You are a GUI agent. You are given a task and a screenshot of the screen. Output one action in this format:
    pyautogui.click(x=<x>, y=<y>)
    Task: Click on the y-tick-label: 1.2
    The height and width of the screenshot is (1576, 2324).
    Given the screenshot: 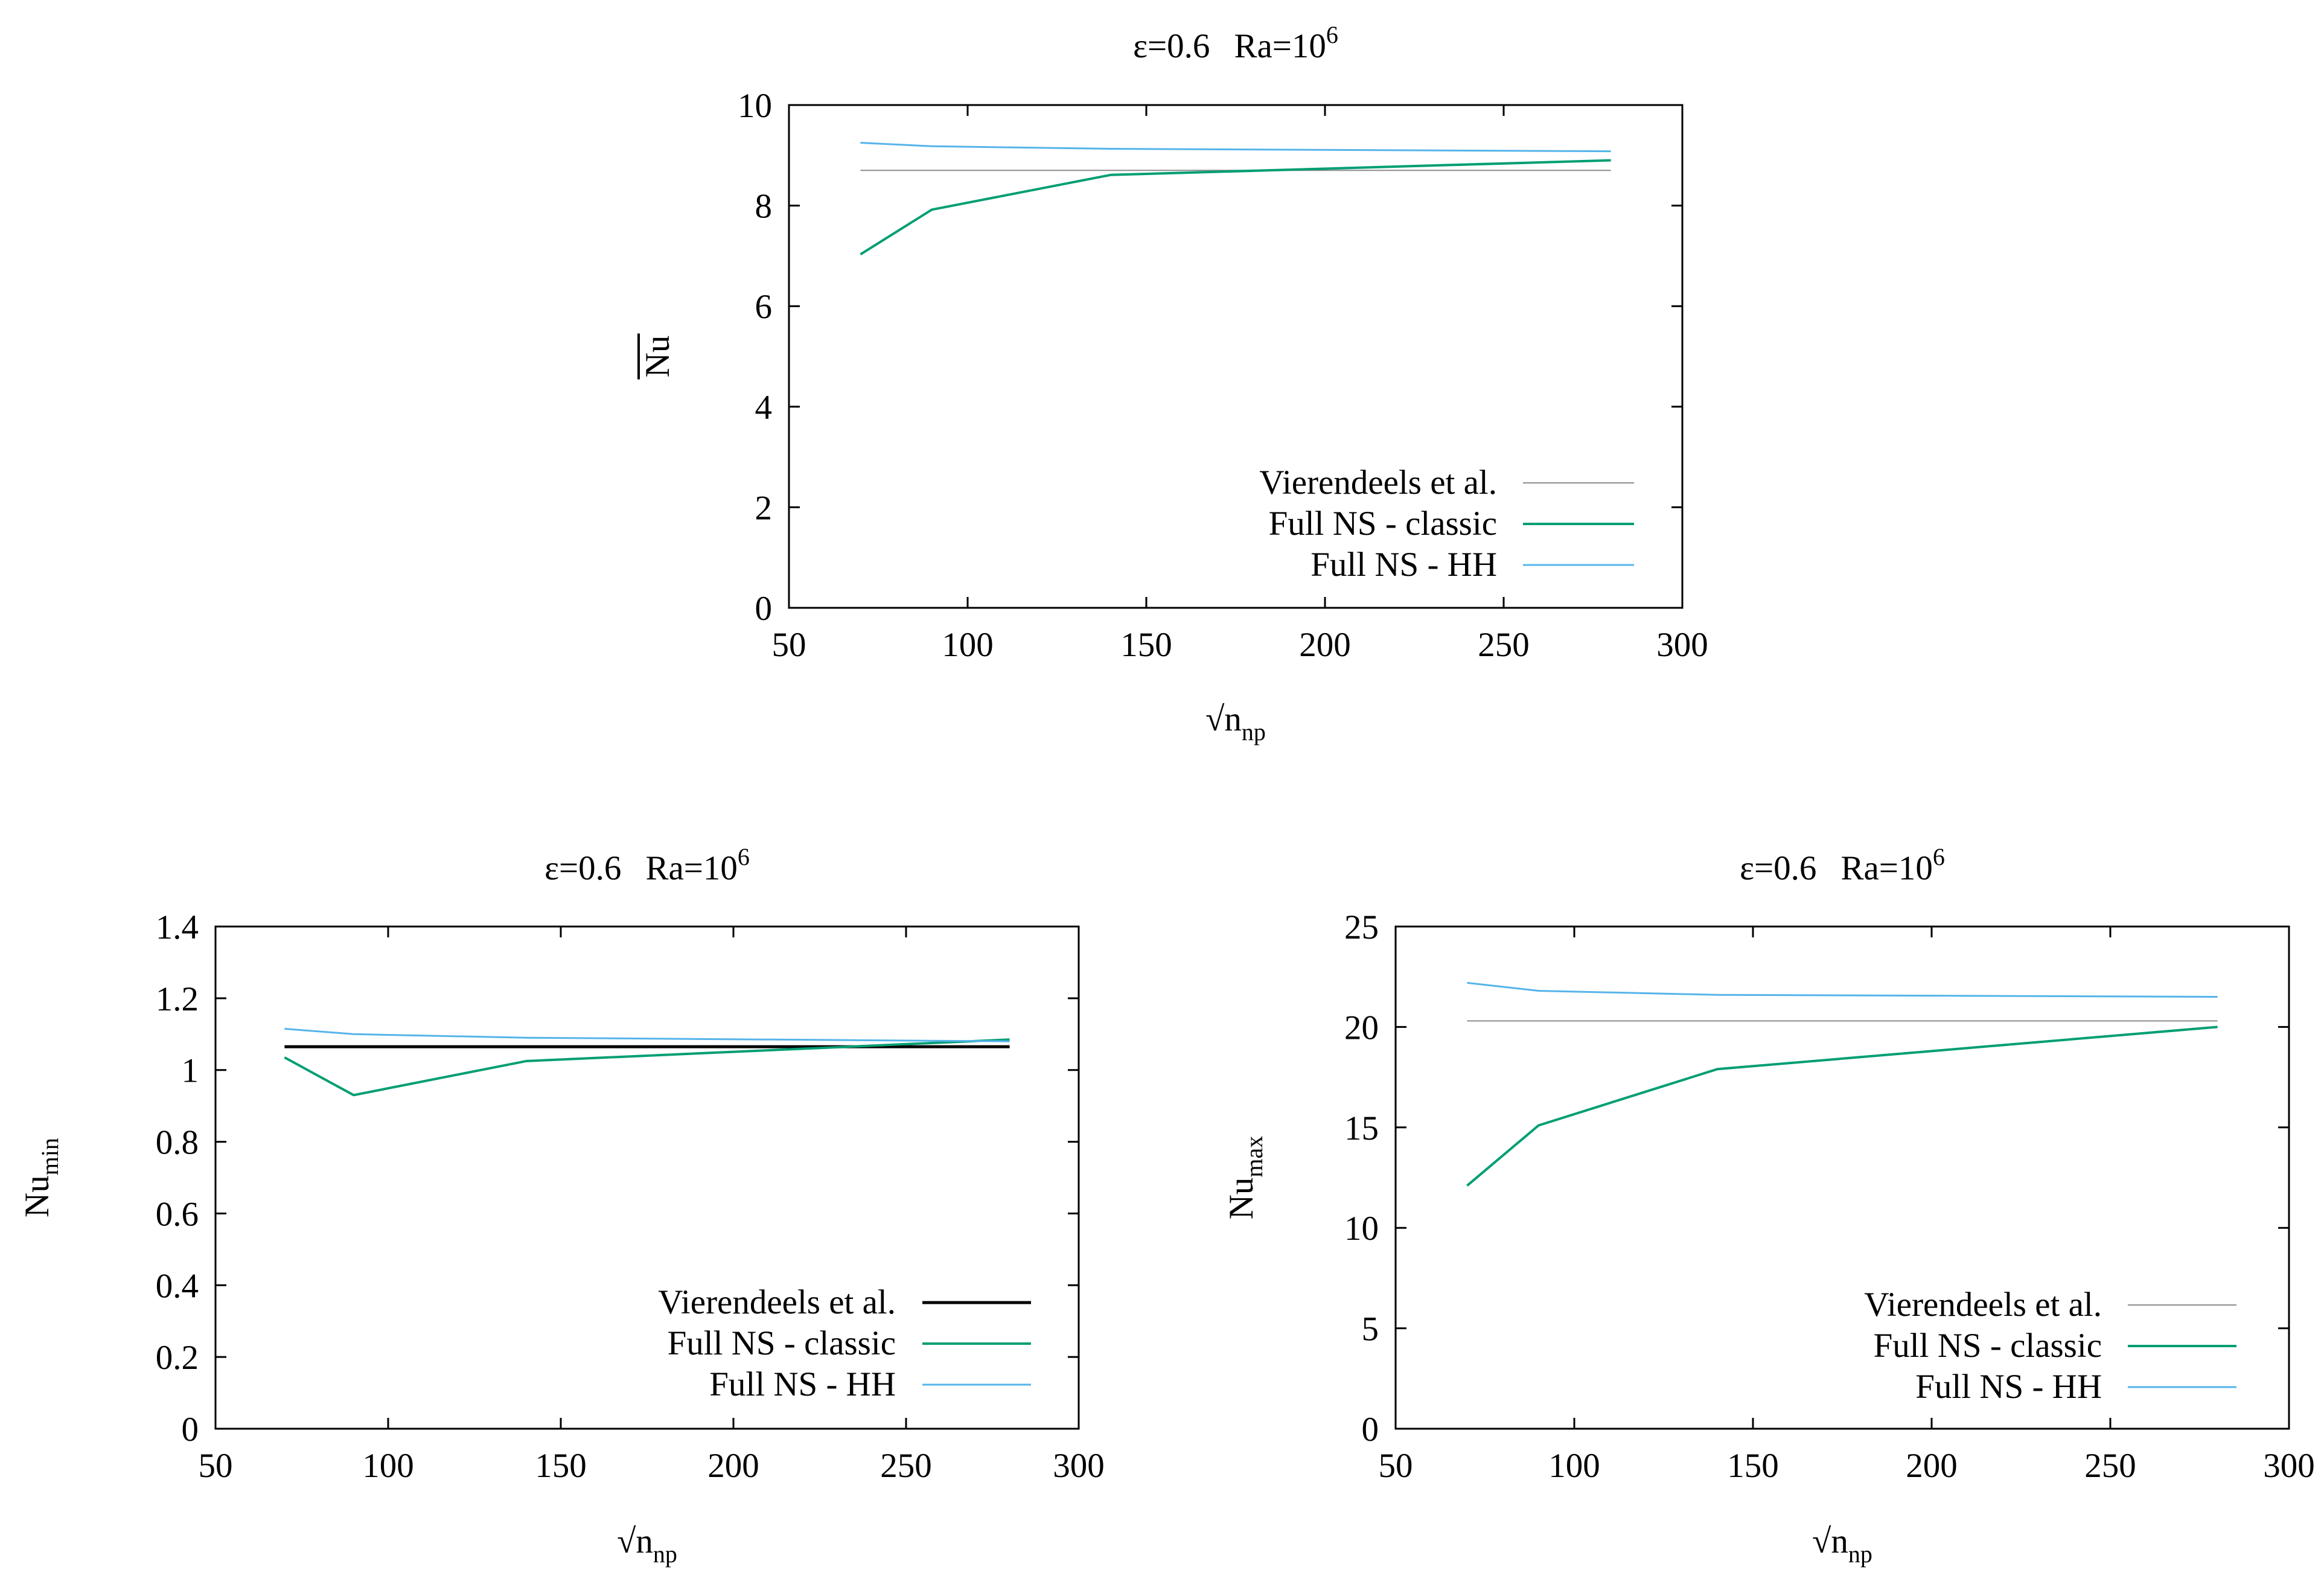 What is the action you would take?
    pyautogui.click(x=177, y=999)
    